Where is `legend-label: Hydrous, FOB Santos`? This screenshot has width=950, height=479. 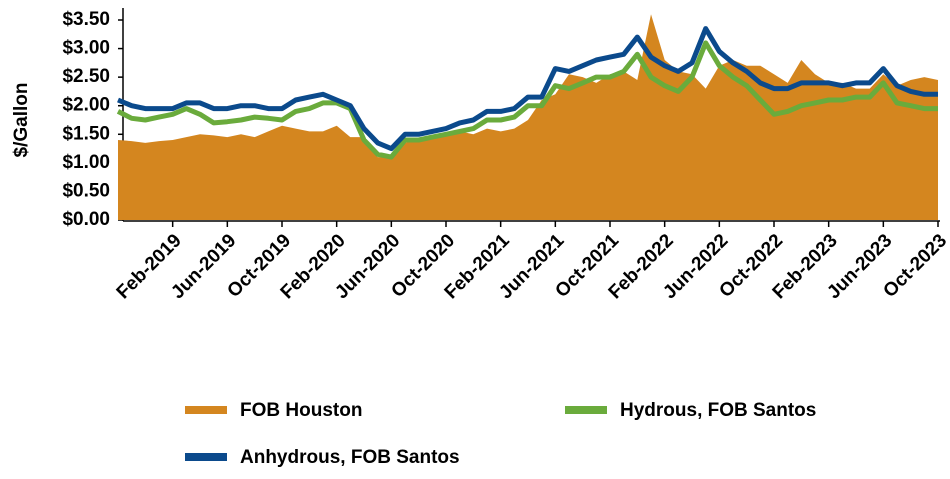 legend-label: Hydrous, FOB Santos is located at coordinates (718, 410).